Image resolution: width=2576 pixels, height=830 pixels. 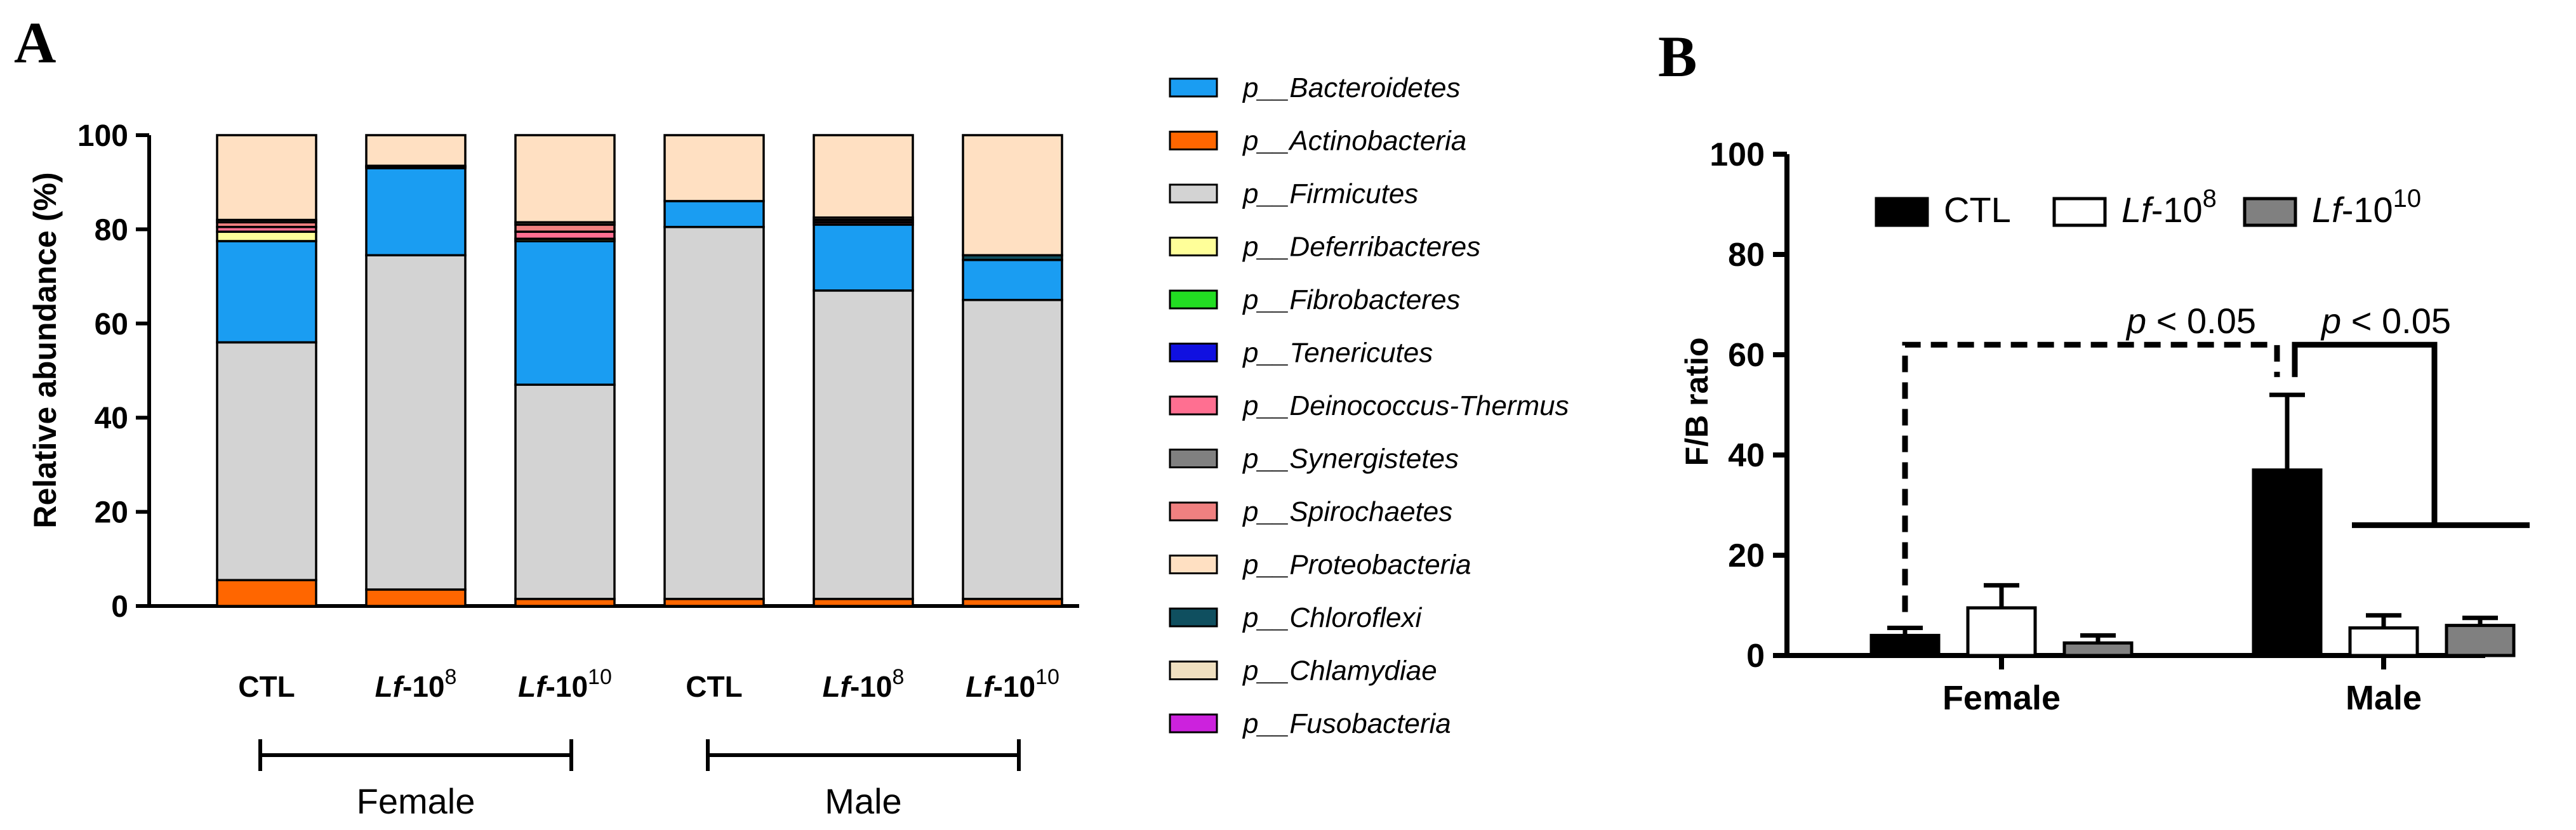 I want to click on panel-label-b: B, so click(x=1677, y=56).